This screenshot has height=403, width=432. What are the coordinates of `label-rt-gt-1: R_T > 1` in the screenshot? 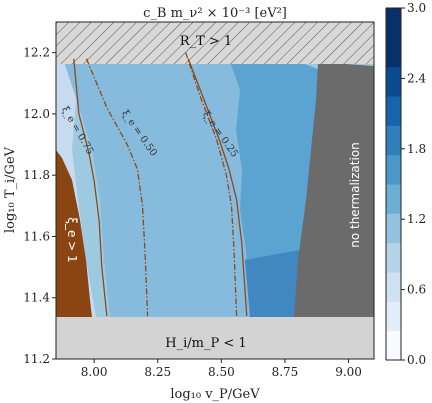 It's located at (206, 41).